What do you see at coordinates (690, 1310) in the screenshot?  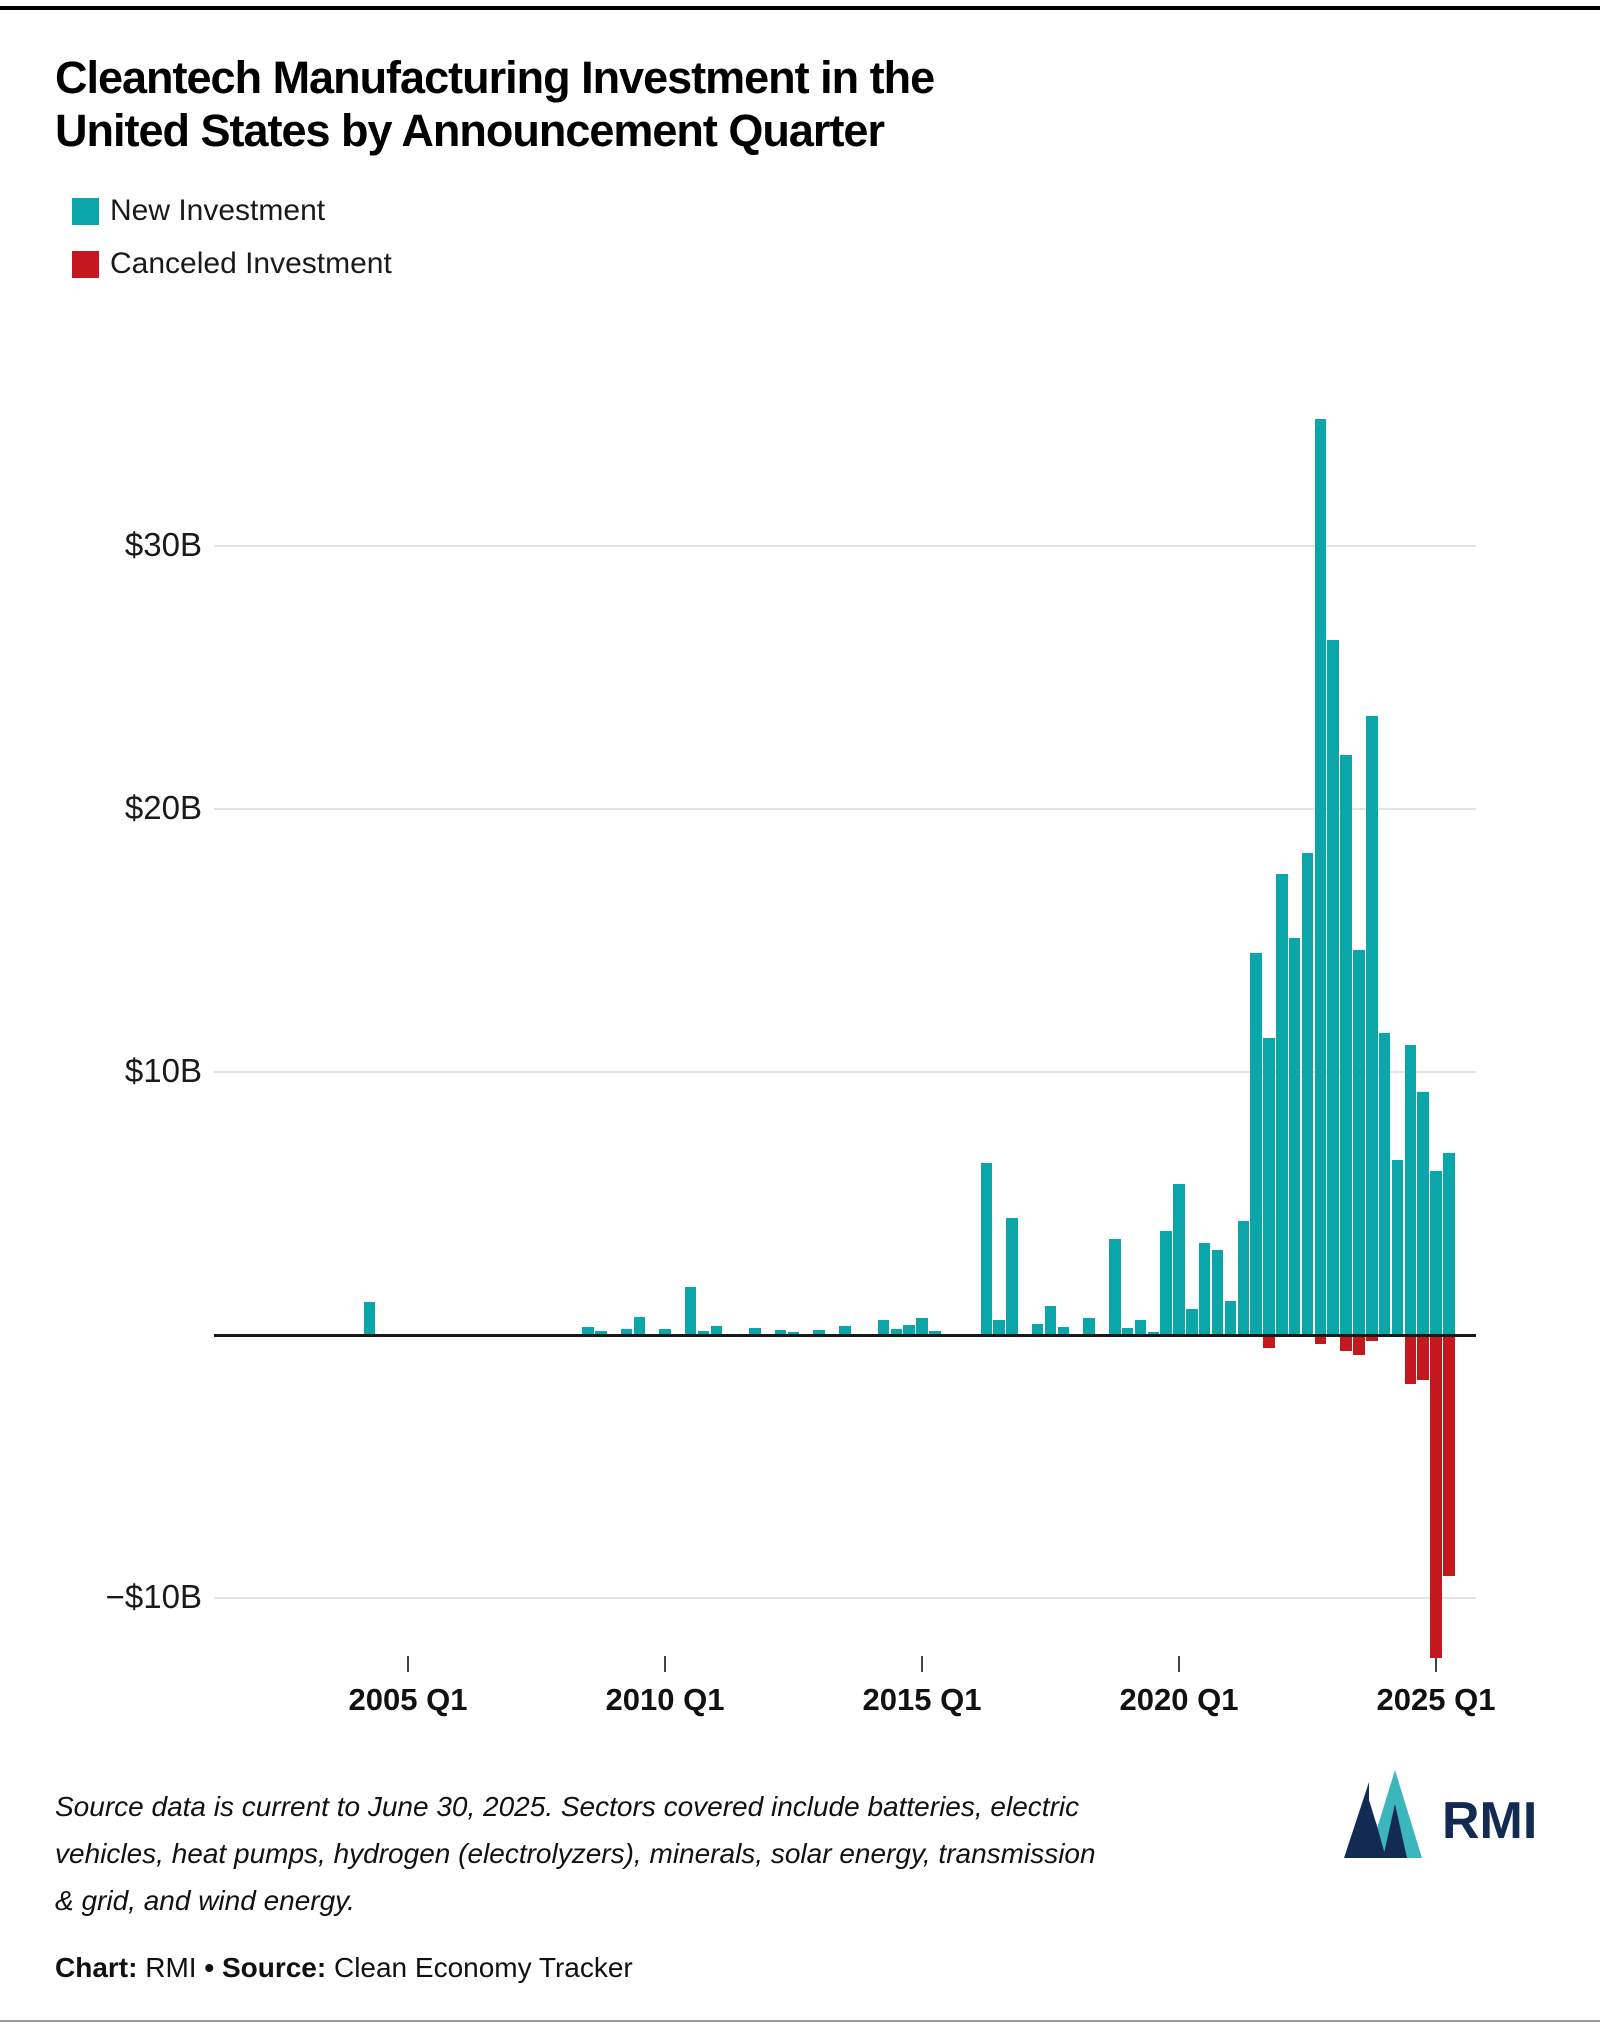 I see `bar-new-2010-Q3` at bounding box center [690, 1310].